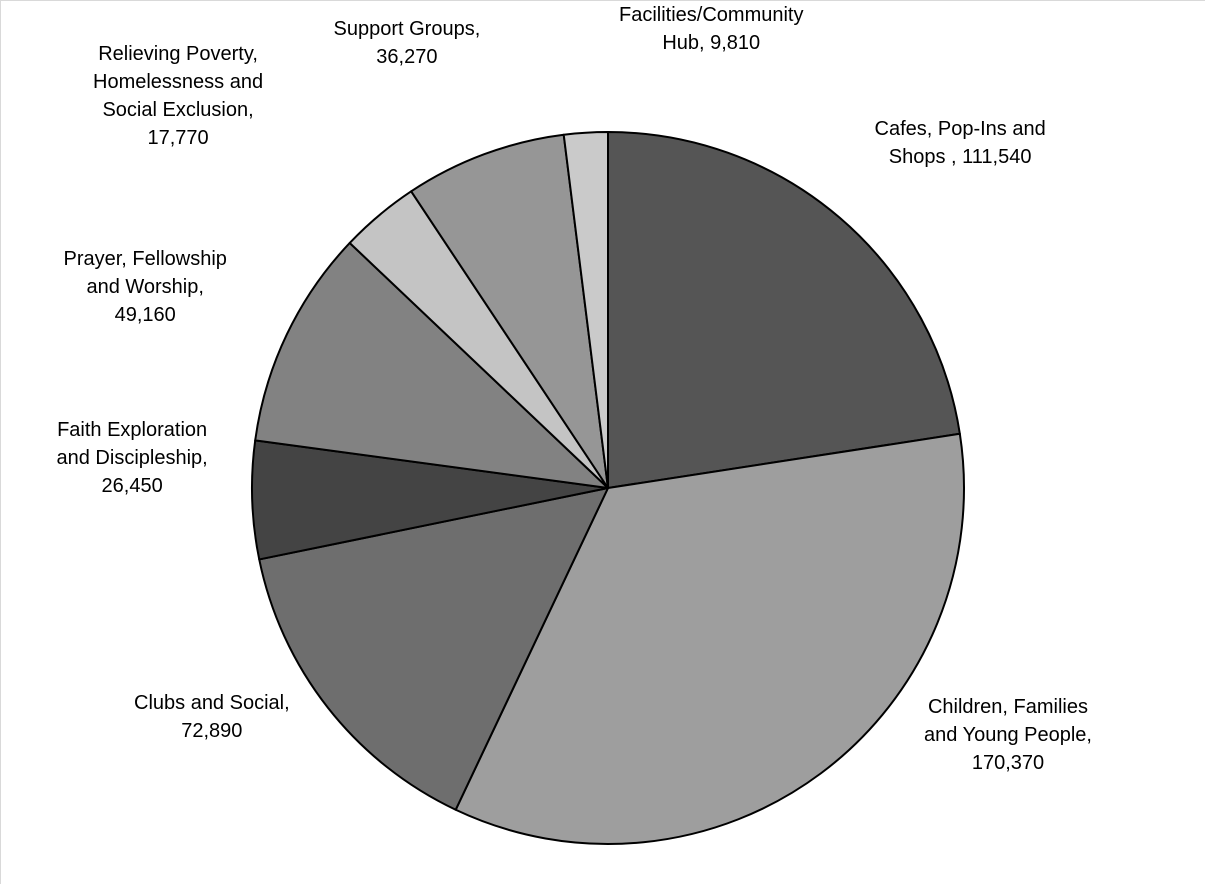  What do you see at coordinates (711, 15) in the screenshot?
I see `slice-label-line: Facilities/Community` at bounding box center [711, 15].